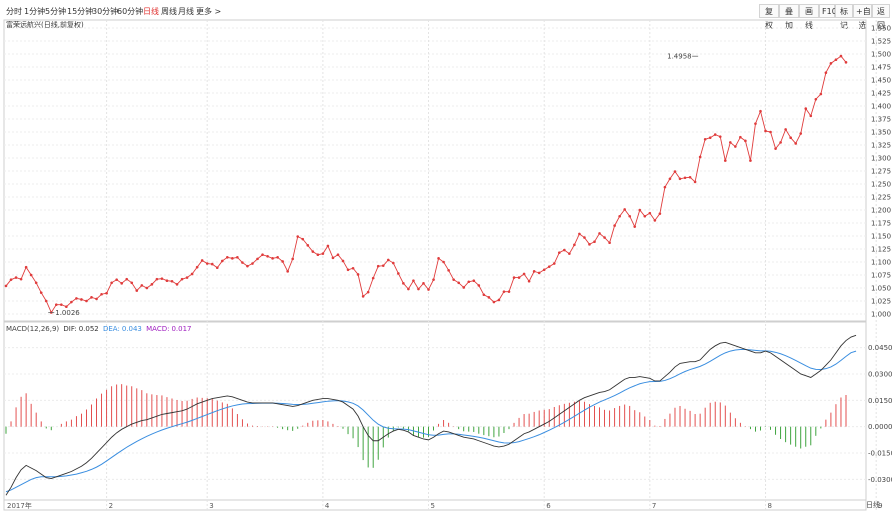 Image resolution: width=892 pixels, height=511 pixels. What do you see at coordinates (881, 237) in the screenshot?
I see `price-tick-label: 1.150` at bounding box center [881, 237].